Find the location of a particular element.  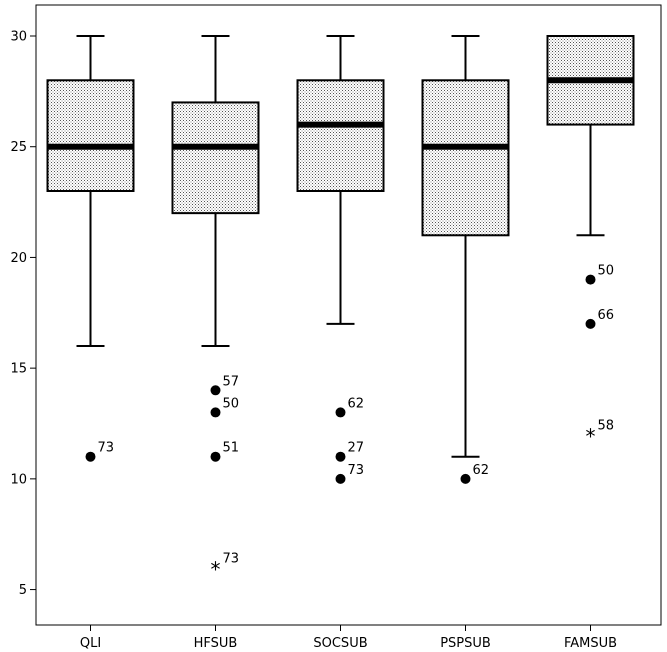

outlier-label: 58 is located at coordinates (606, 426).